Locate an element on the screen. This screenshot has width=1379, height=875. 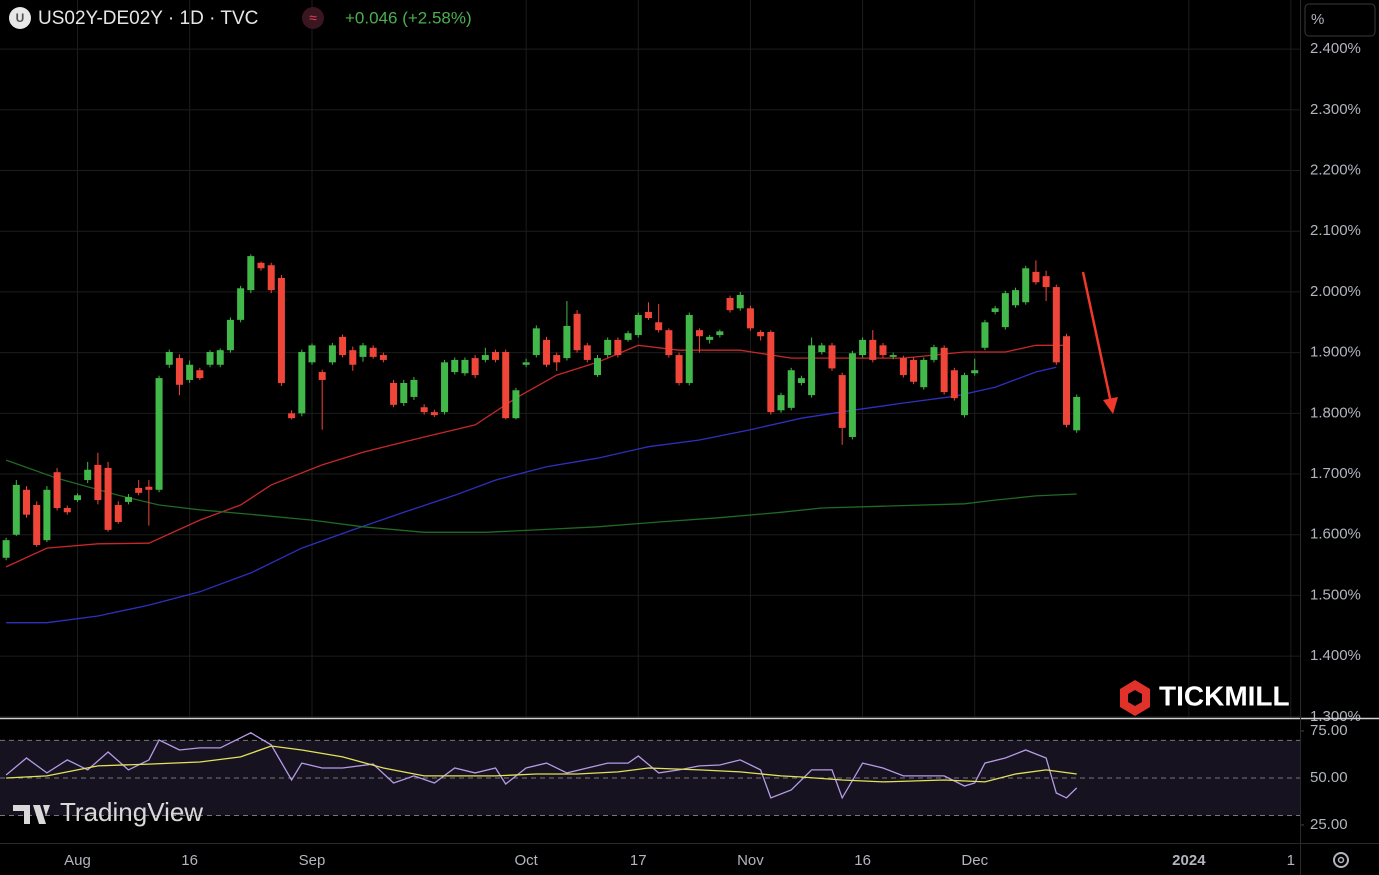
indicator-icon is located at coordinates (313, 18).